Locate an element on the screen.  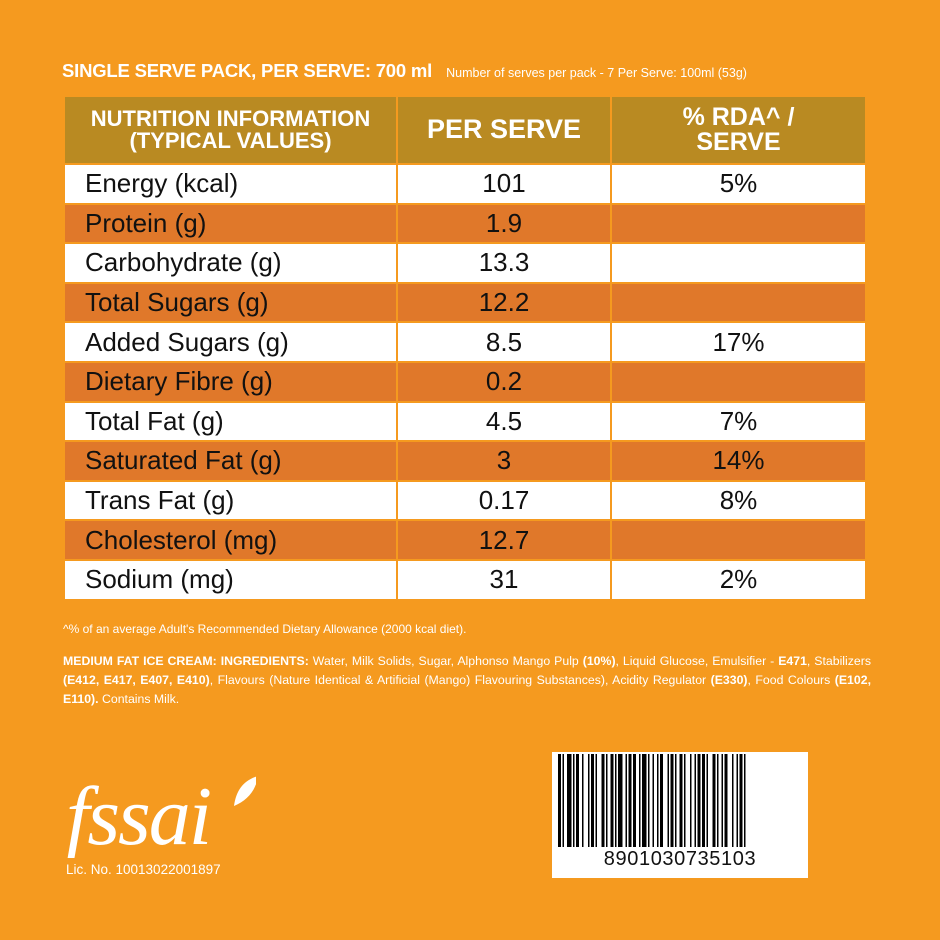
table-row: Added Sugars (g) 8.5 17% is located at coordinates (465, 342).